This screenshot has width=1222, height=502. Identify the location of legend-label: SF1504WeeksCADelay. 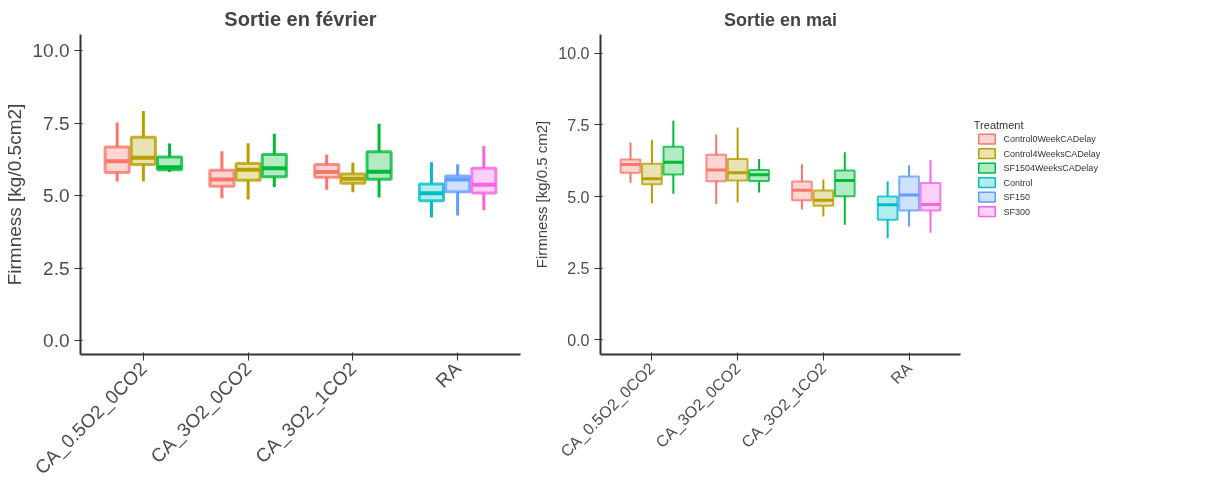
(1051, 168).